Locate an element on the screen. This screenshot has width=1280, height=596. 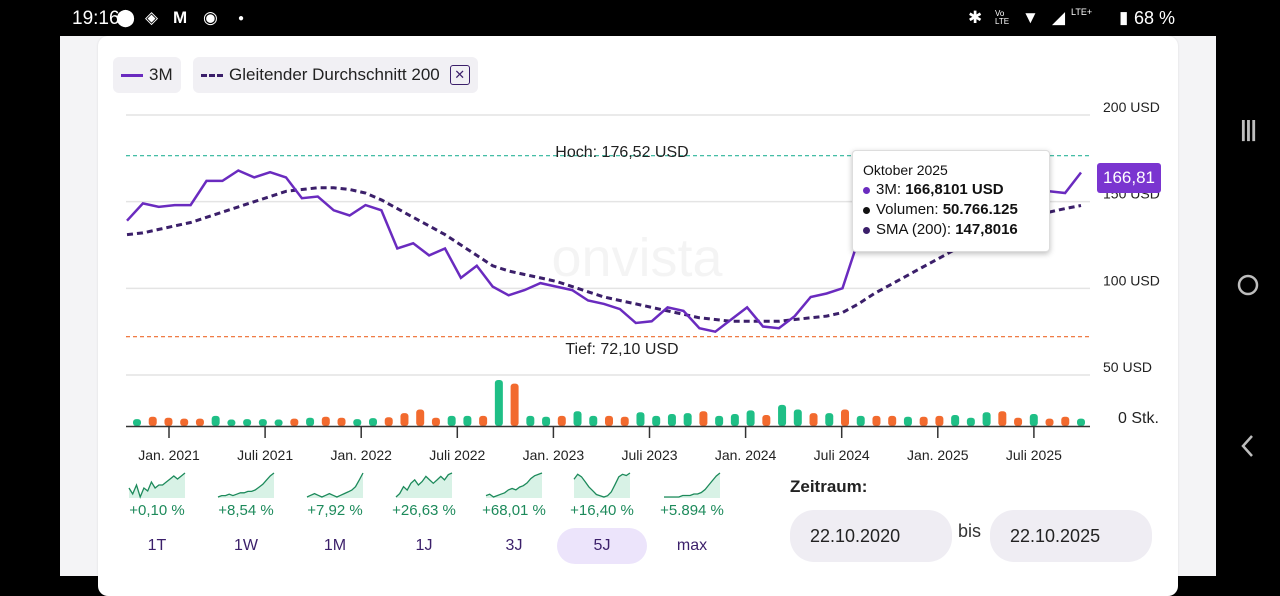
home-button is located at coordinates (1248, 287).